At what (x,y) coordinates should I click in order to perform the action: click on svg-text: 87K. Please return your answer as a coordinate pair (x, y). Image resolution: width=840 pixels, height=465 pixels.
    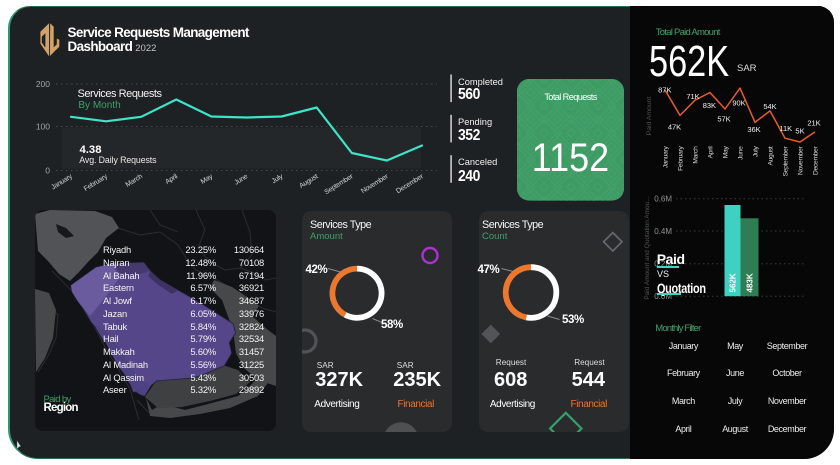
    Looking at the image, I should click on (664, 90).